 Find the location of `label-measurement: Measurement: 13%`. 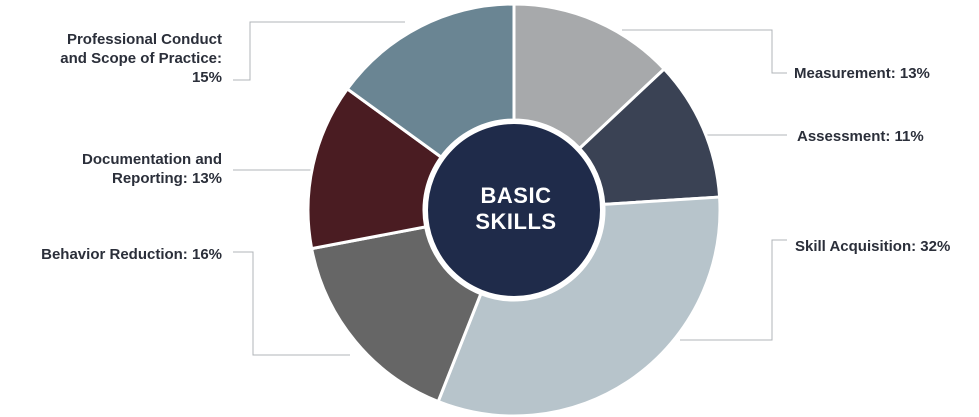

label-measurement: Measurement: 13% is located at coordinates (862, 73).